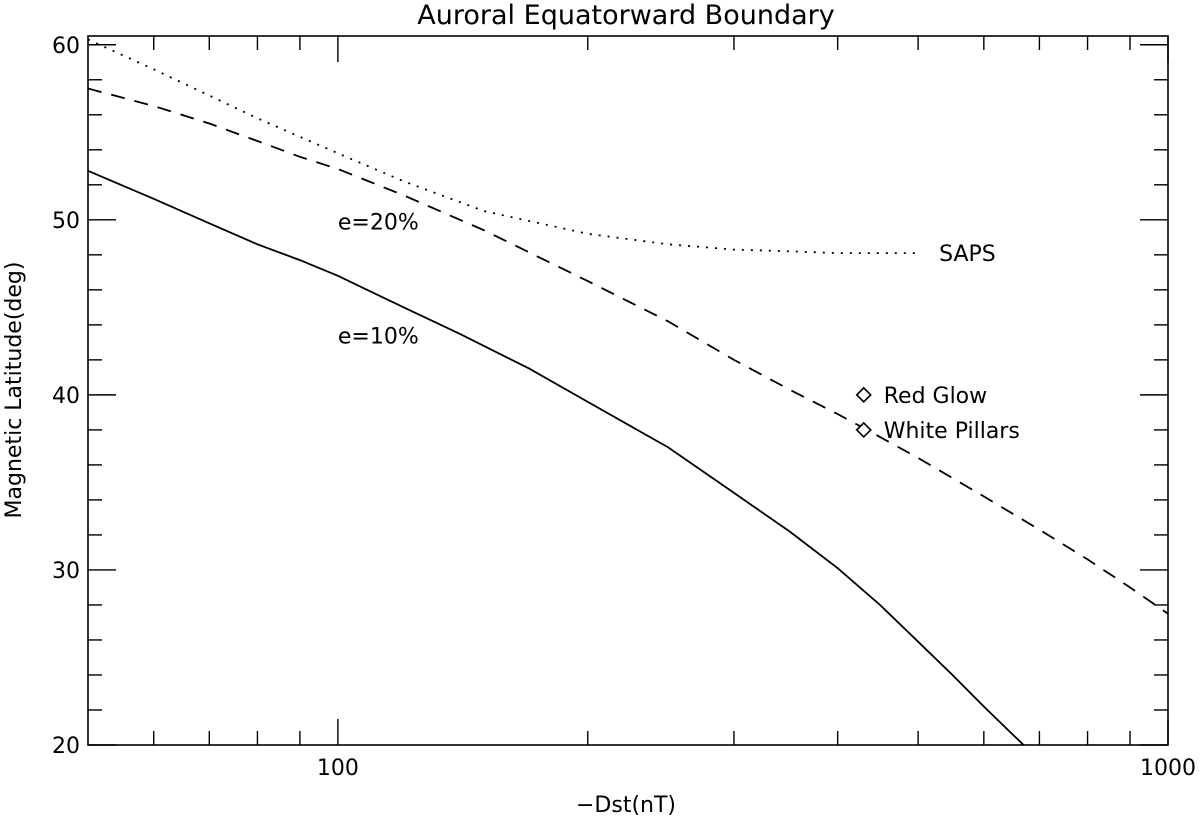 The width and height of the screenshot is (1200, 824). I want to click on curve-annotation: SAPS, so click(967, 254).